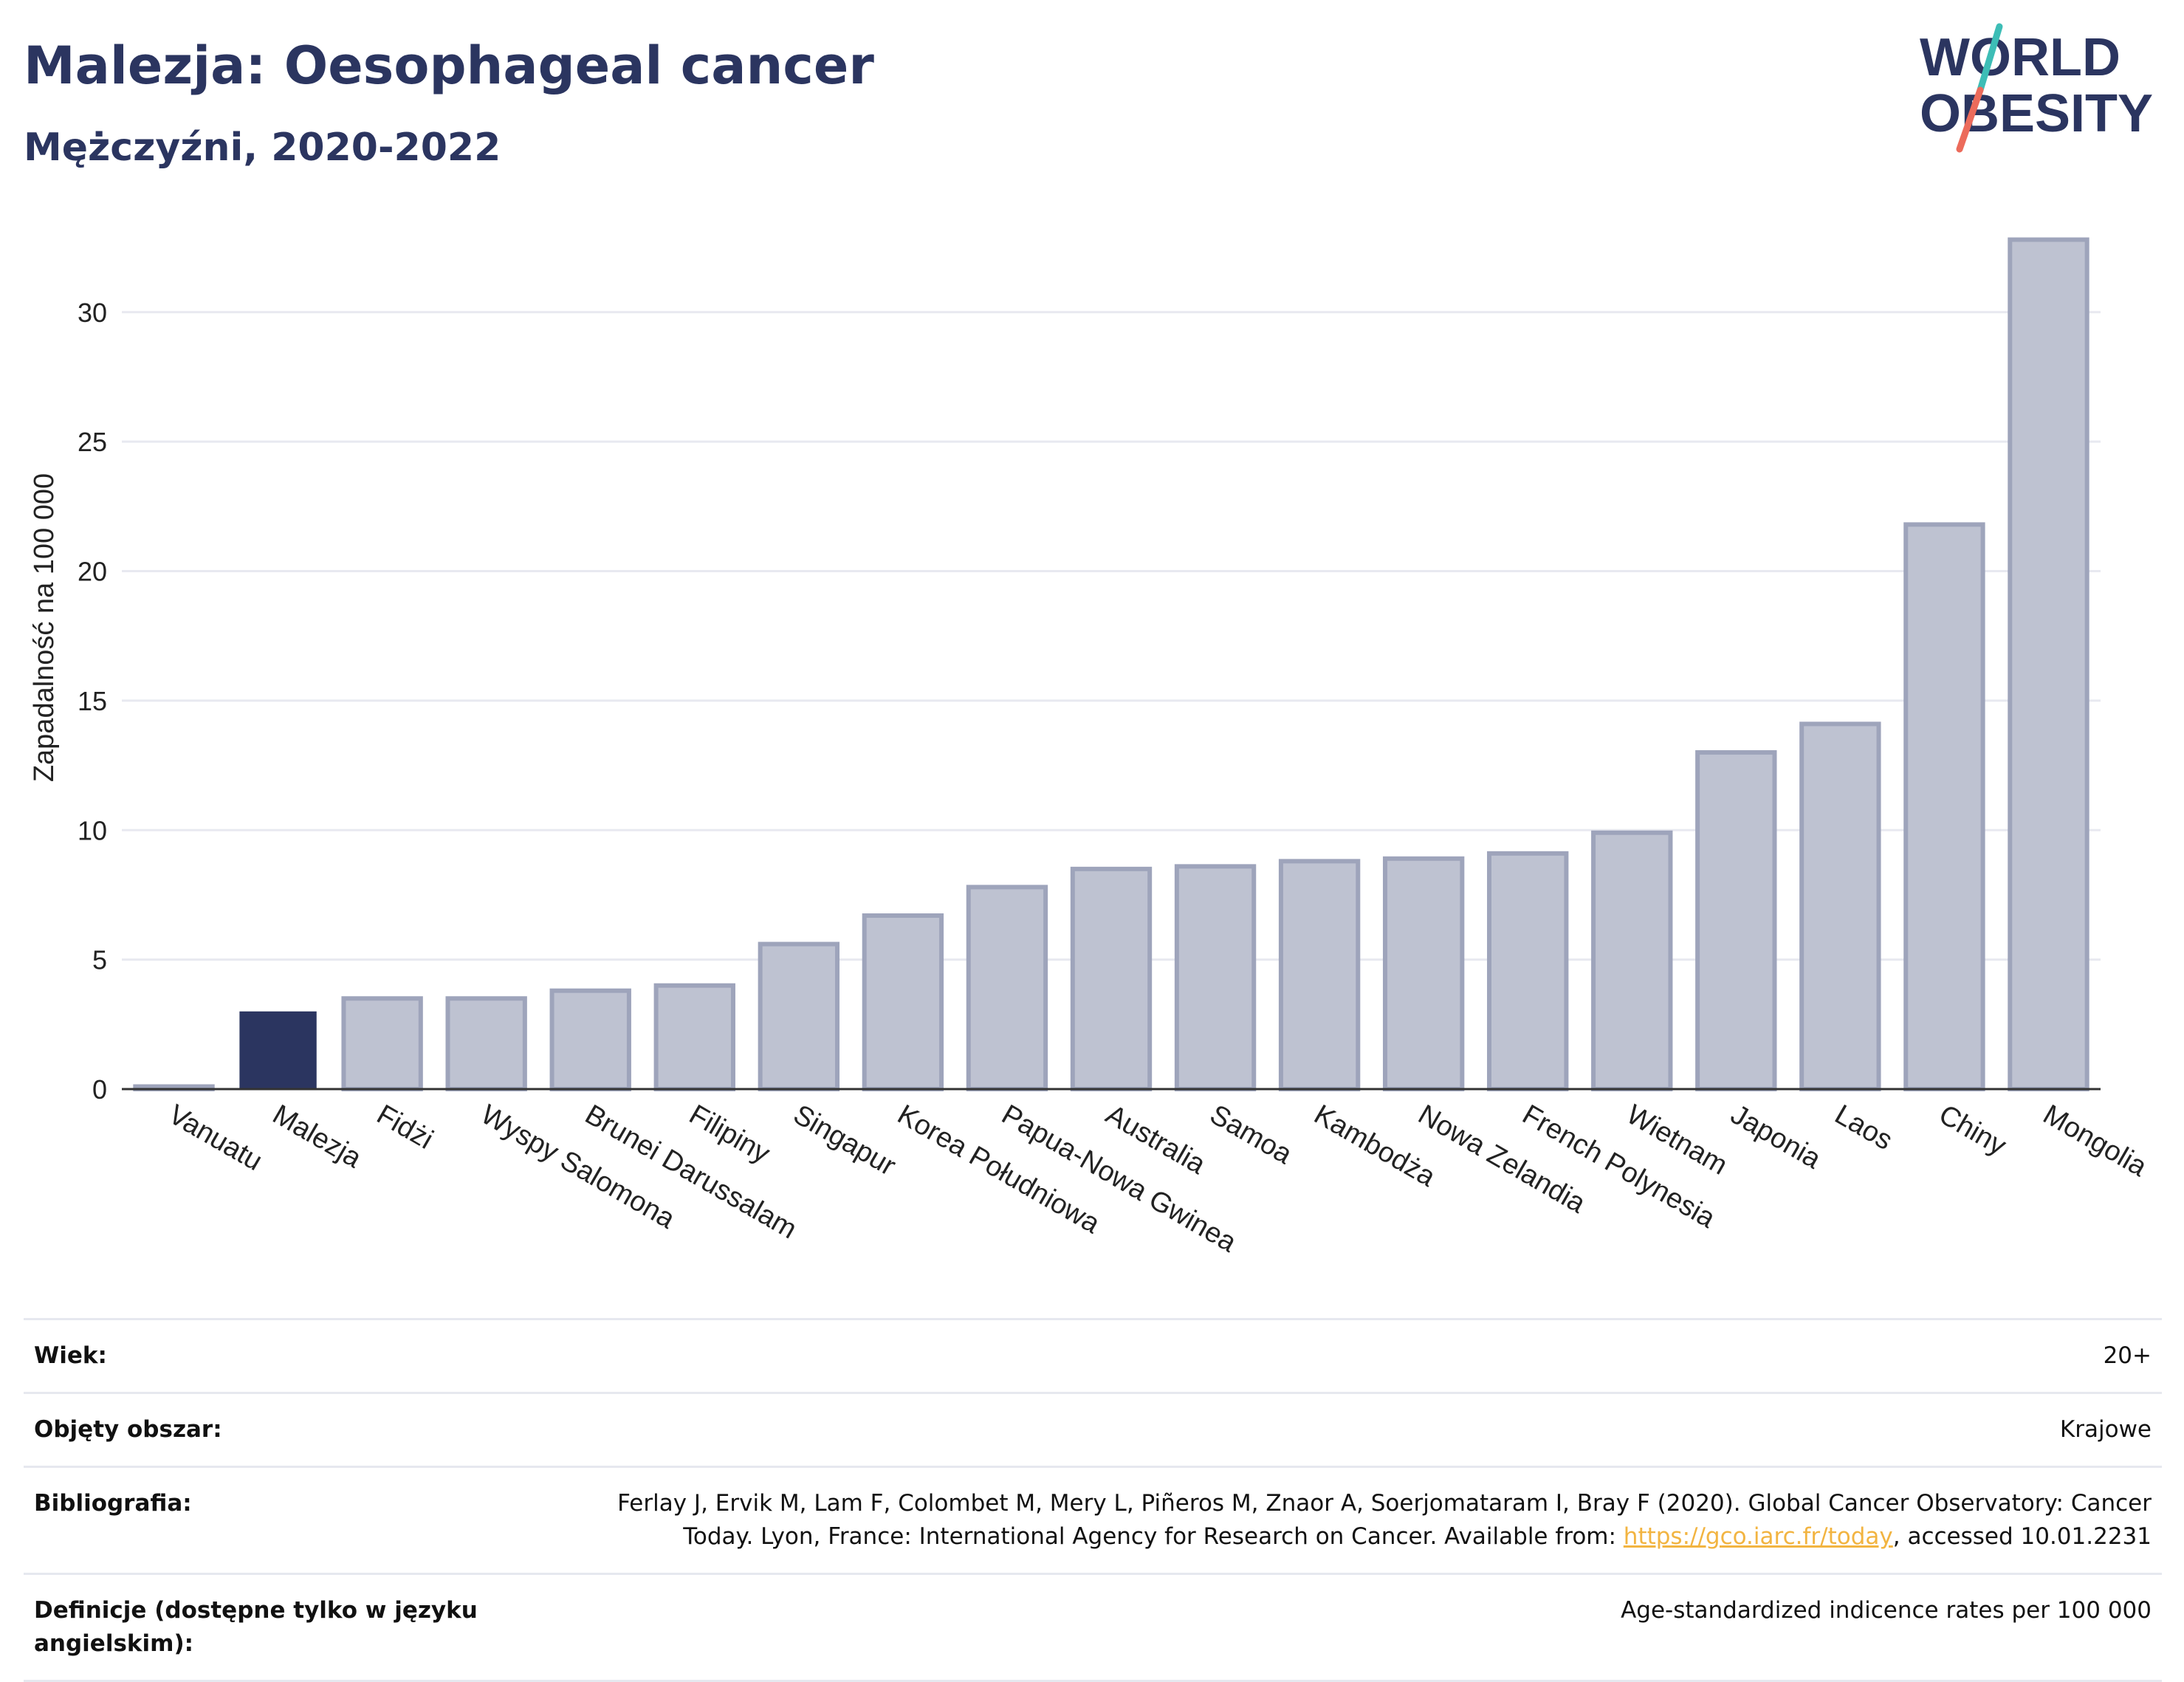 This screenshot has width=2184, height=1682. Describe the element at coordinates (2049, 664) in the screenshot. I see `bar-mongolia` at that location.